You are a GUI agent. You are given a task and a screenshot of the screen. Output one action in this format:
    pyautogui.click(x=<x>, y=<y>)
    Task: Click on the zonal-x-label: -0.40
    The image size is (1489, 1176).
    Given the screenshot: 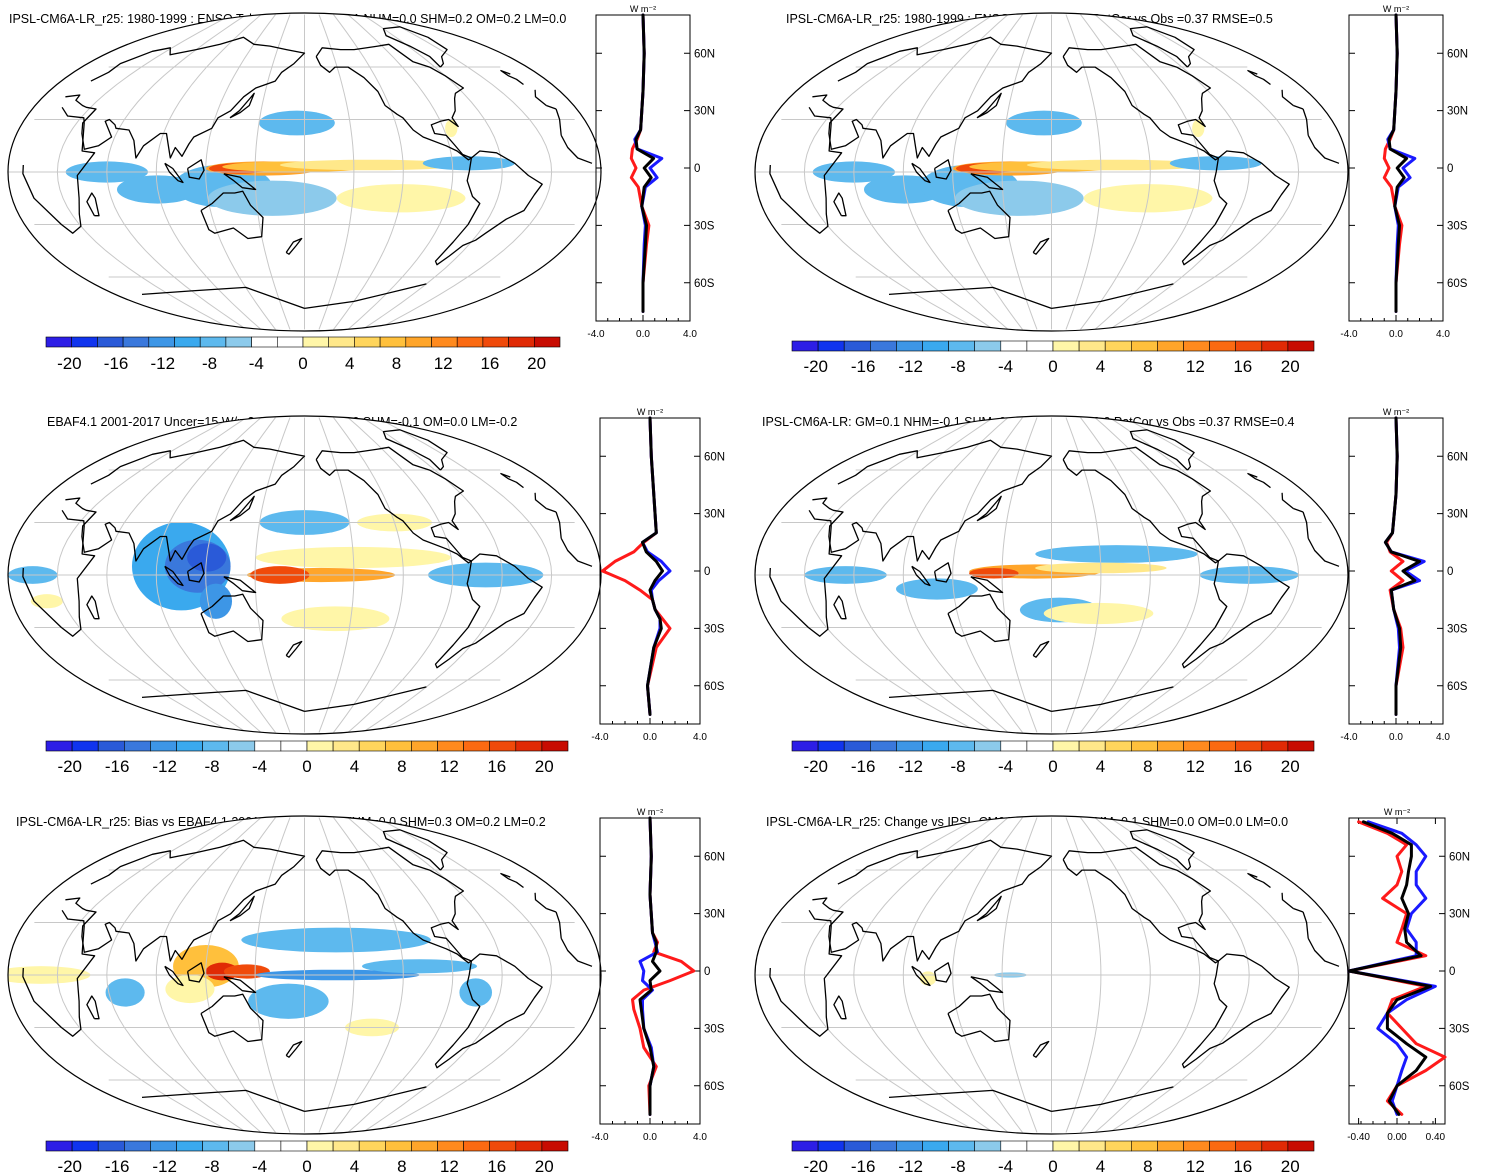 What is the action you would take?
    pyautogui.click(x=1358, y=1137)
    